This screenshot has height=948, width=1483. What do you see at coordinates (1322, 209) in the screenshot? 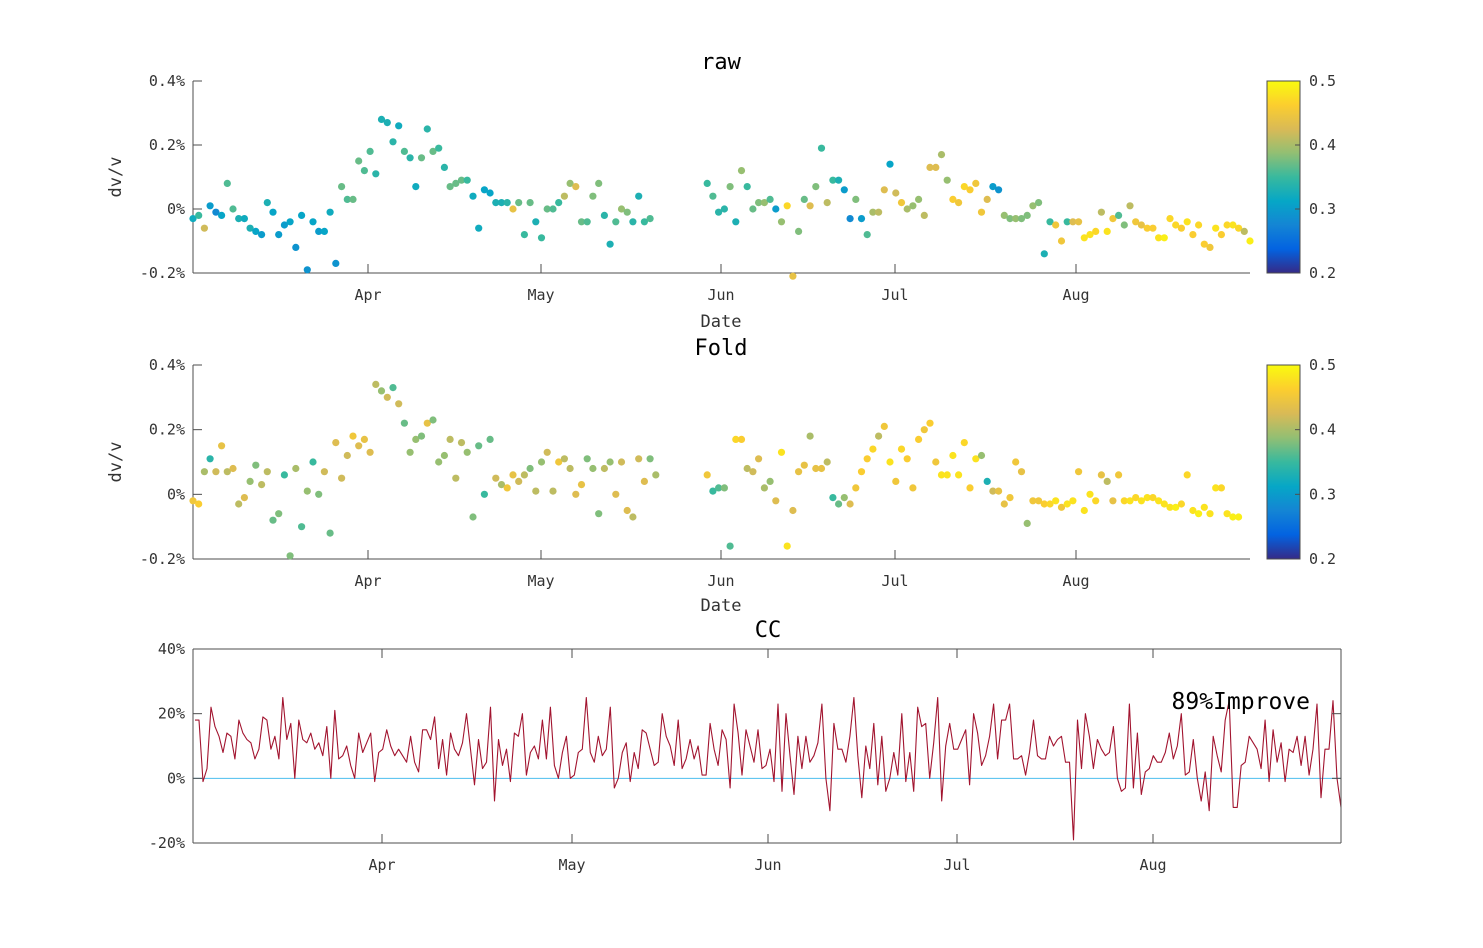
I see `raw-colorbar-label: 0.3` at bounding box center [1322, 209].